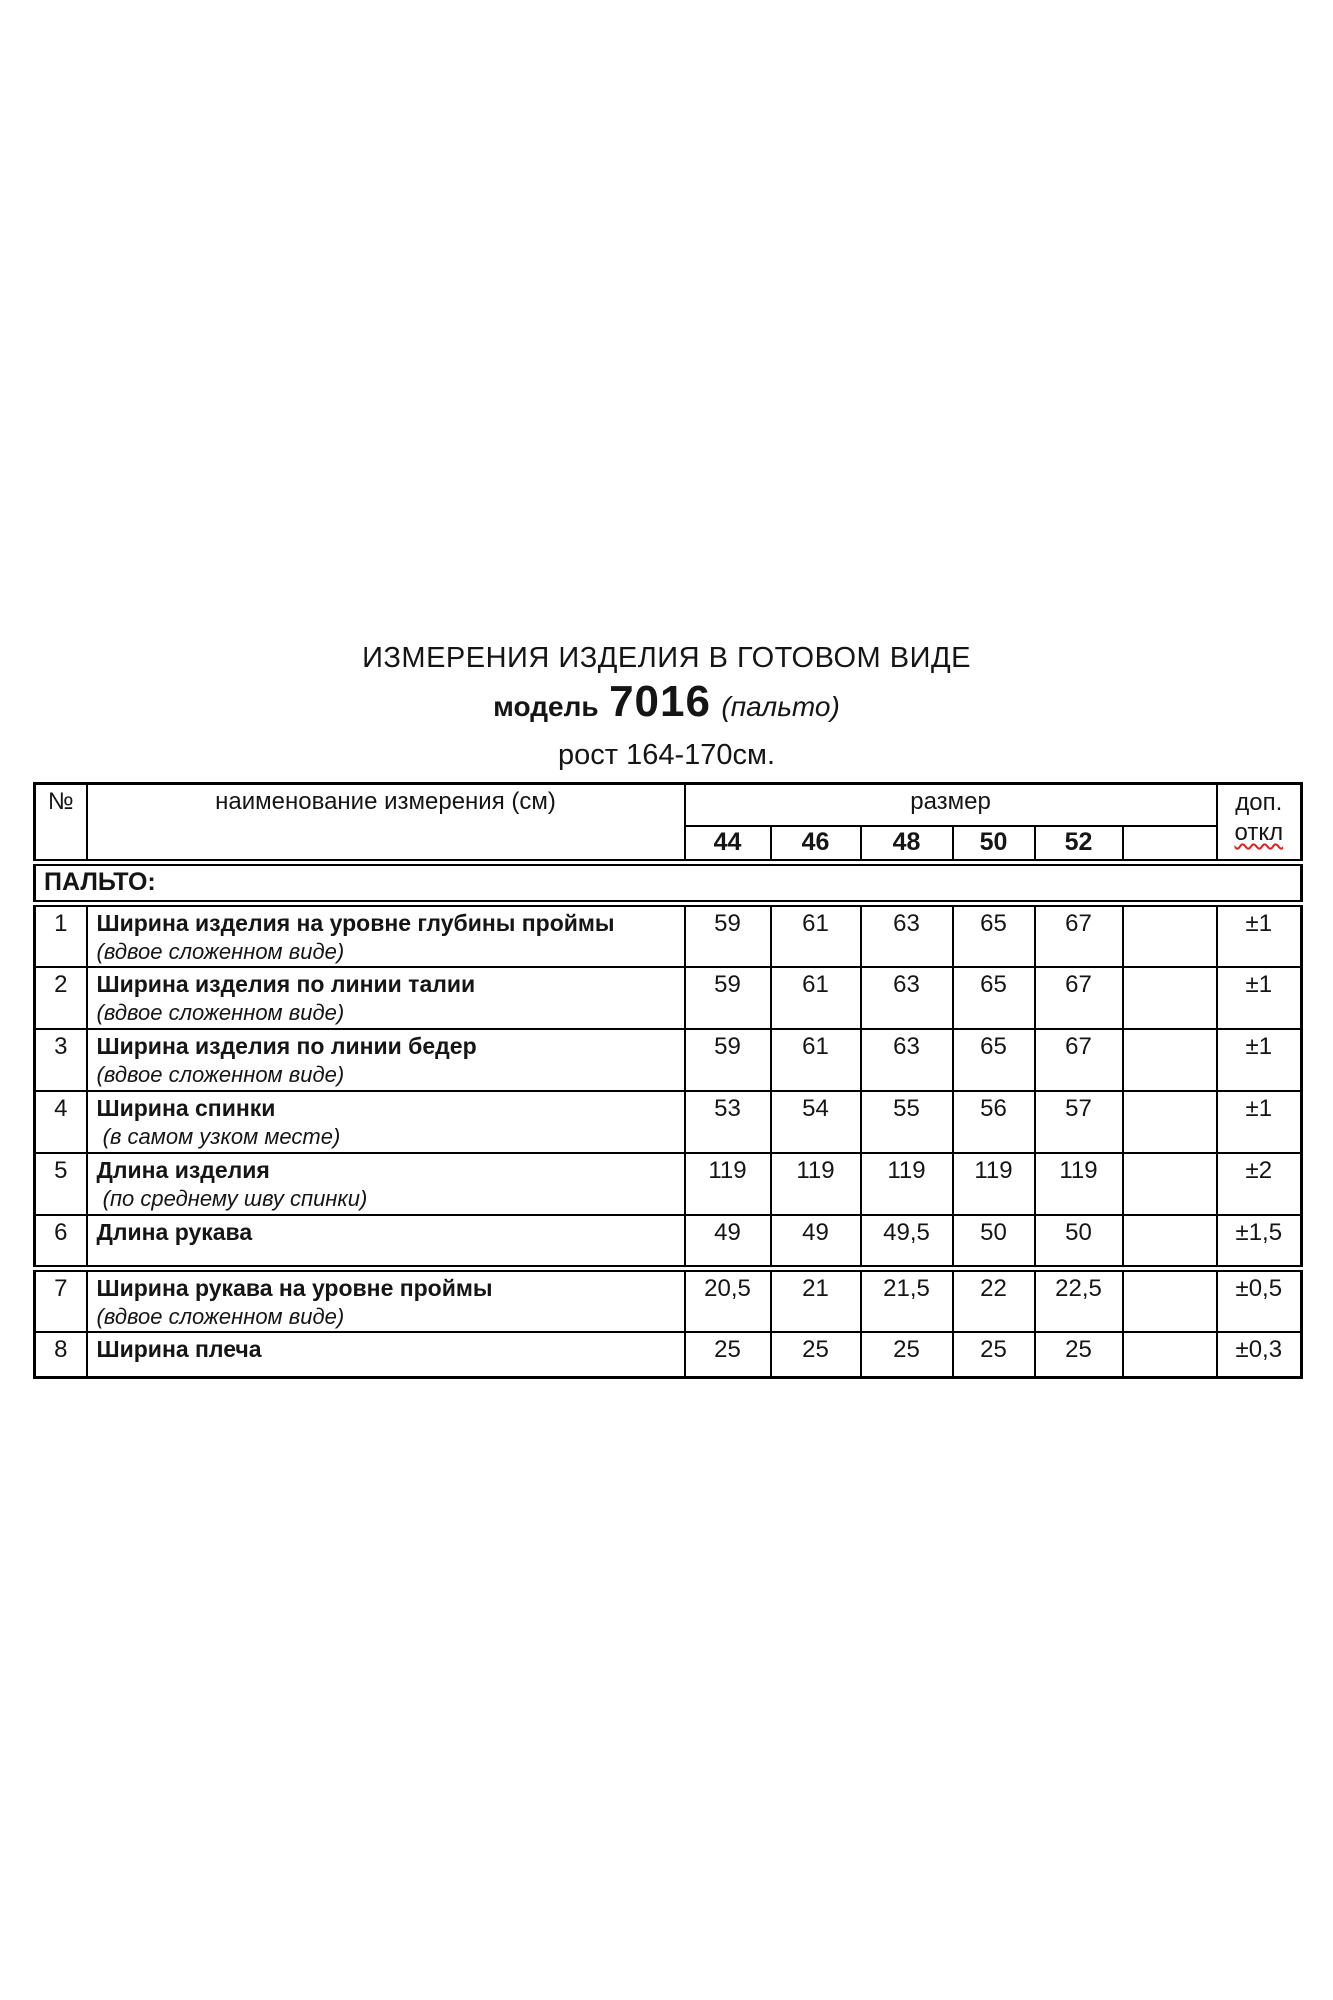 The image size is (1333, 2000). Describe the element at coordinates (186, 1108) in the screenshot. I see `measurement-name: Ширина спинки` at that location.